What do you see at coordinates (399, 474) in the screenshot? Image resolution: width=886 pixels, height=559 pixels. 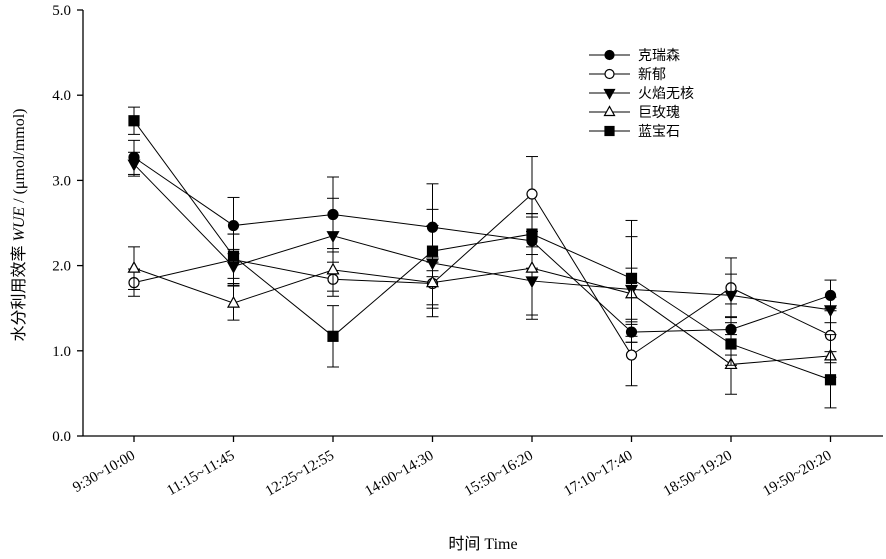 I see `x-tick-label: 14:00~14:30` at bounding box center [399, 474].